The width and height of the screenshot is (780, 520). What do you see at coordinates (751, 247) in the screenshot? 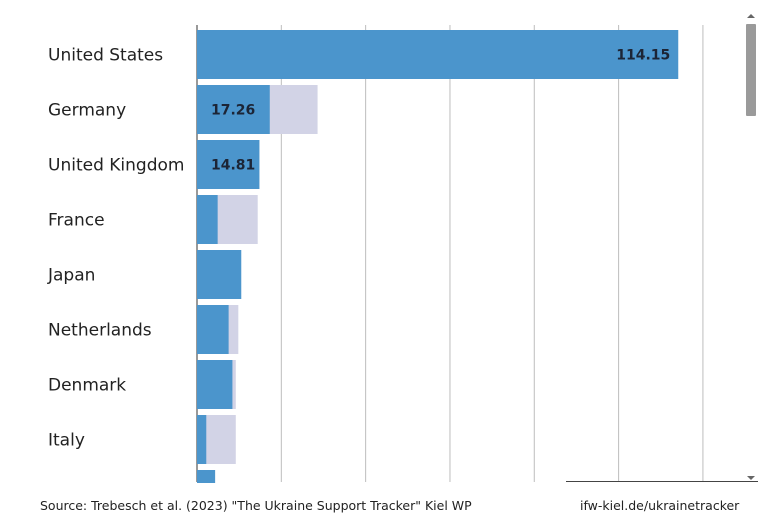
I see `scrollbar` at bounding box center [751, 247].